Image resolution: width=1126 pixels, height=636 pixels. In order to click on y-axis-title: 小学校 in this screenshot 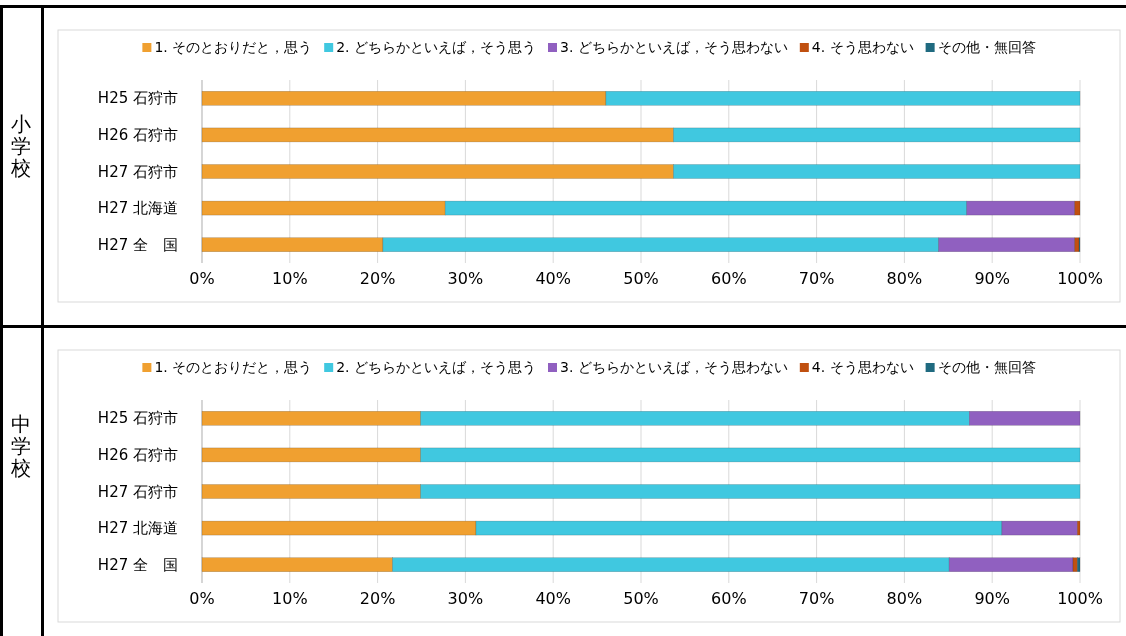, I will do `click(21, 146)`.